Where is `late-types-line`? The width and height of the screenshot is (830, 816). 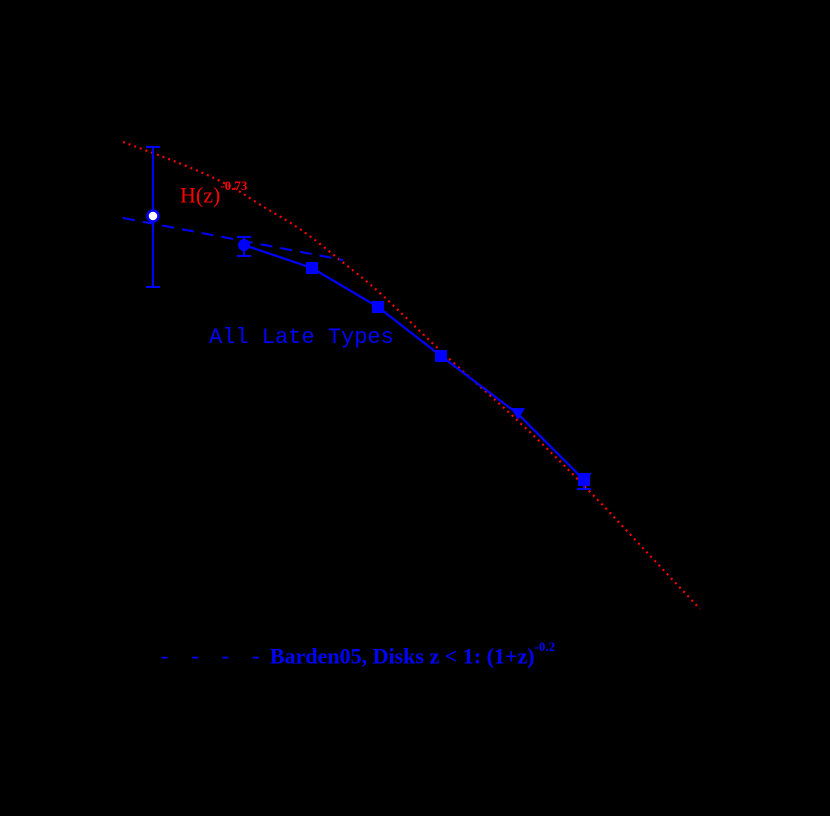
late-types-line is located at coordinates (414, 362).